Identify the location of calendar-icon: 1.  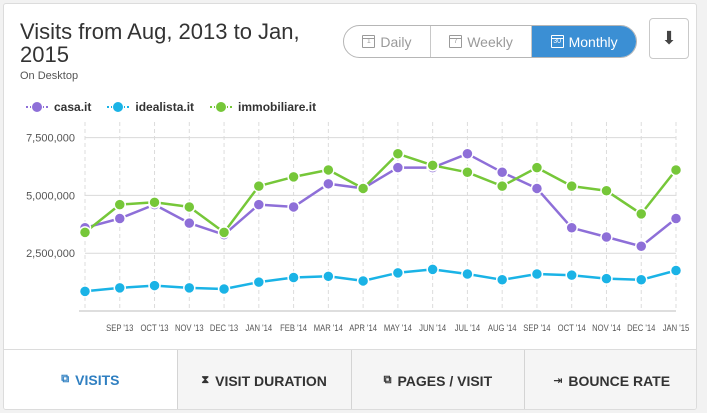
(369, 41).